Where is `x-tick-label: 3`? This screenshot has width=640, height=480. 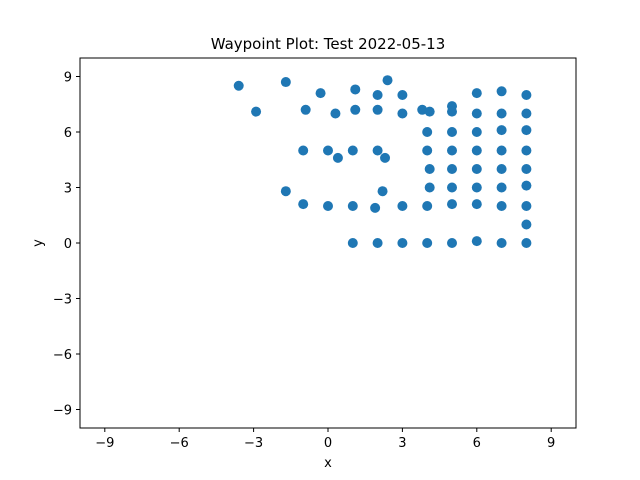
x-tick-label: 3 is located at coordinates (402, 443).